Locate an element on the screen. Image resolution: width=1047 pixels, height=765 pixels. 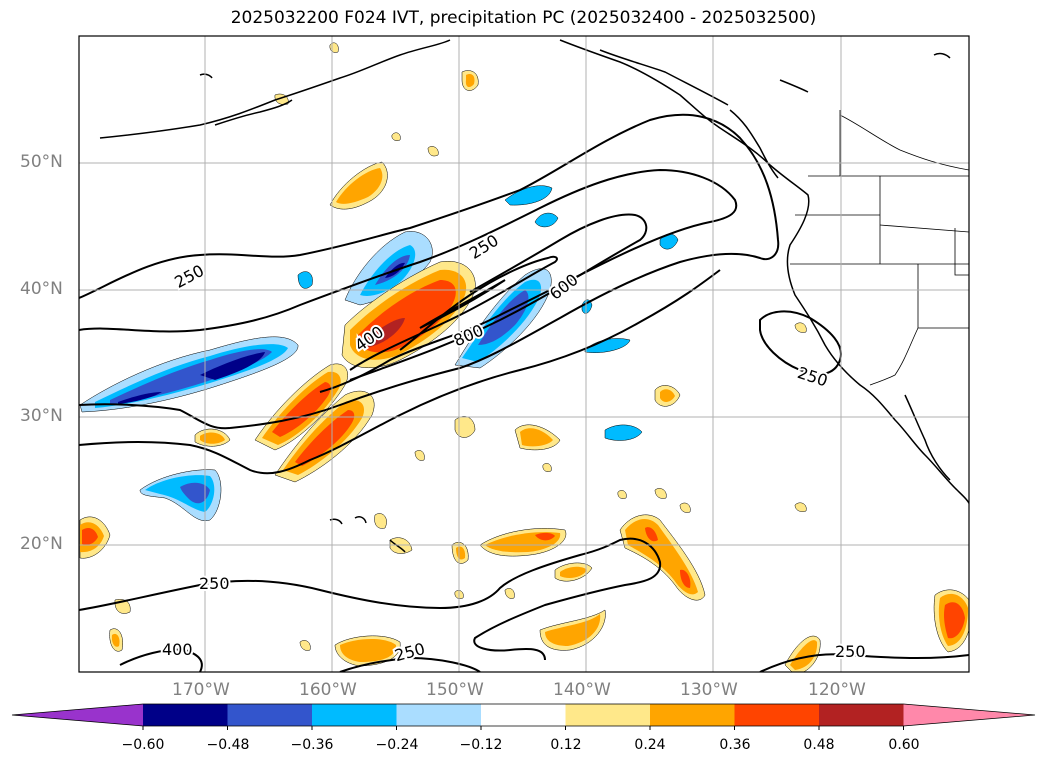
ivt-contour-250-lower is located at coordinates (155, 416).